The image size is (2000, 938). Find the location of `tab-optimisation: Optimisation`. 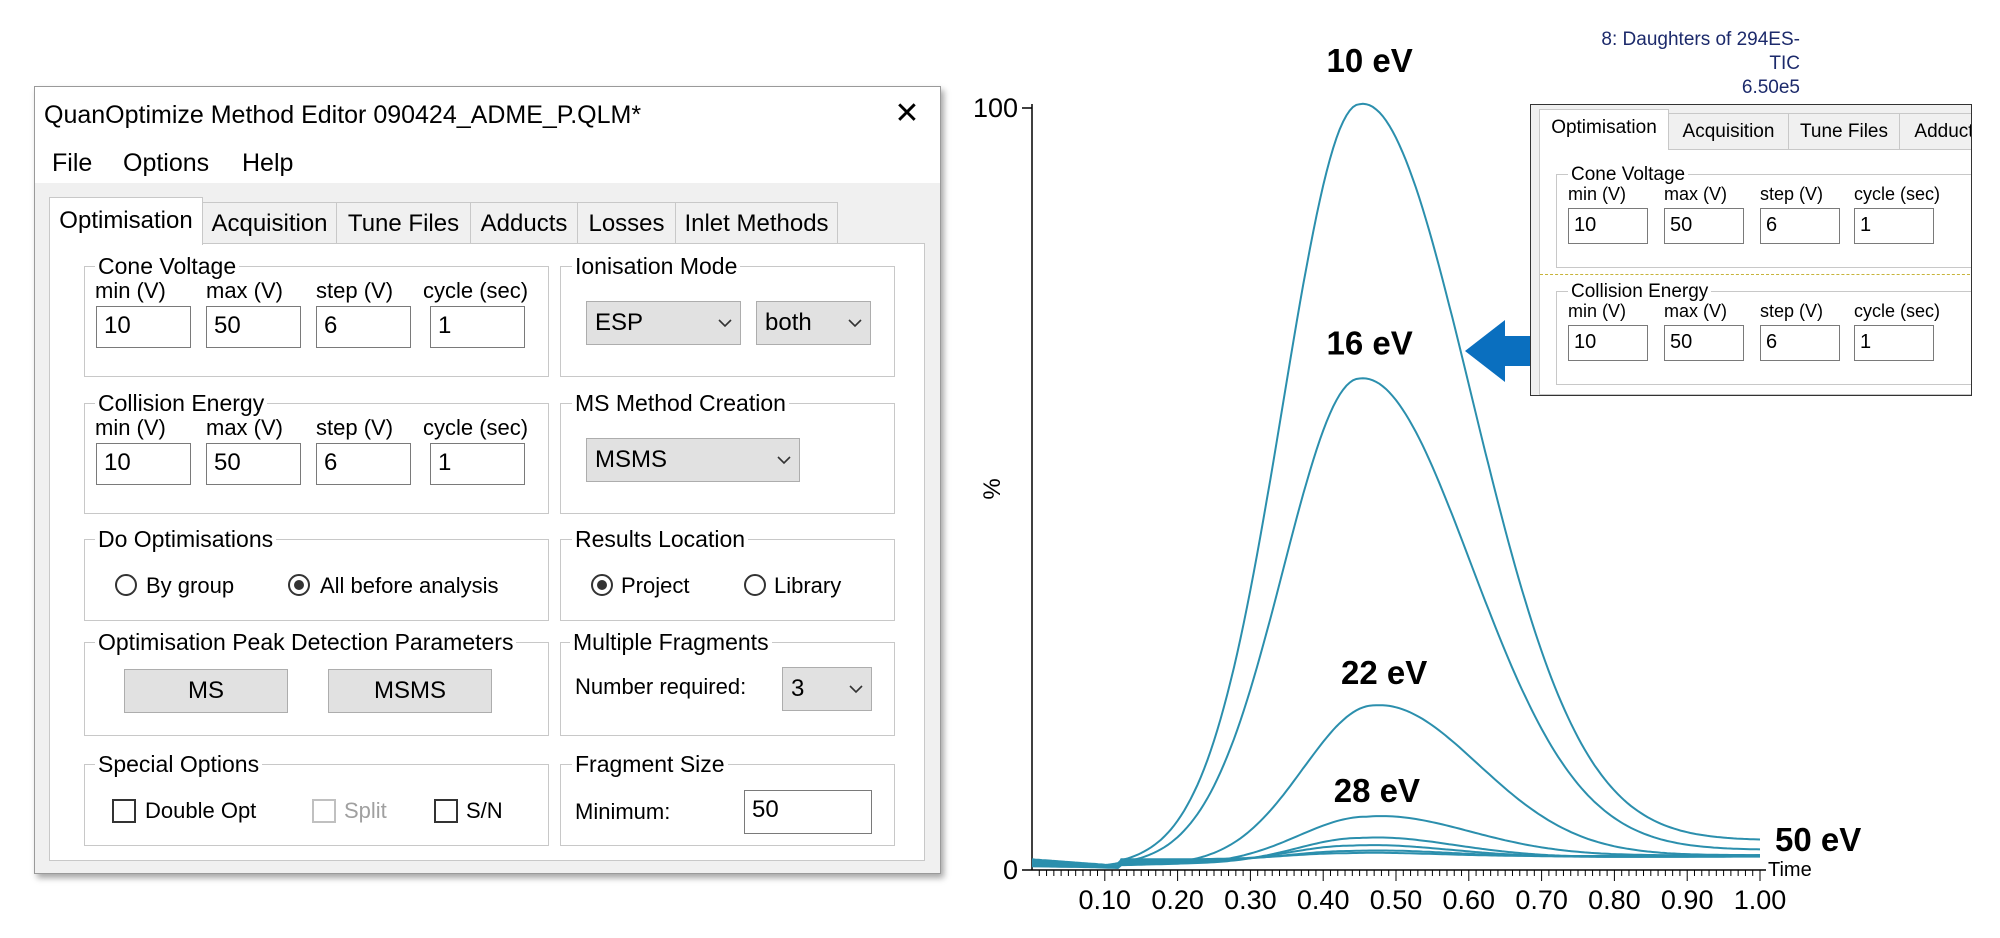

tab-optimisation: Optimisation is located at coordinates (126, 221).